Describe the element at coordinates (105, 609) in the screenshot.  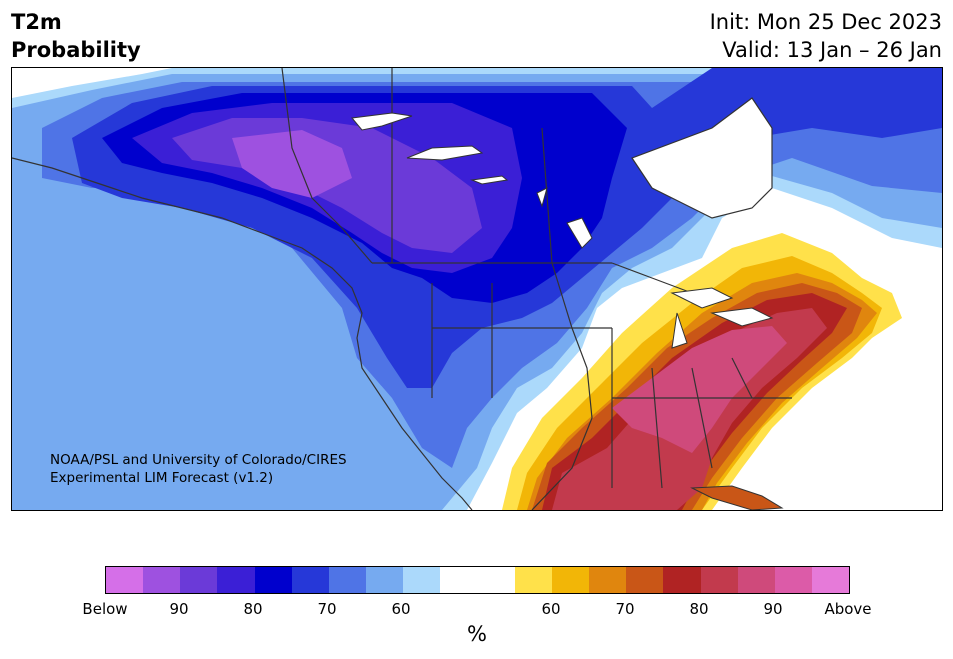
I see `colorbar-label-below: Below` at that location.